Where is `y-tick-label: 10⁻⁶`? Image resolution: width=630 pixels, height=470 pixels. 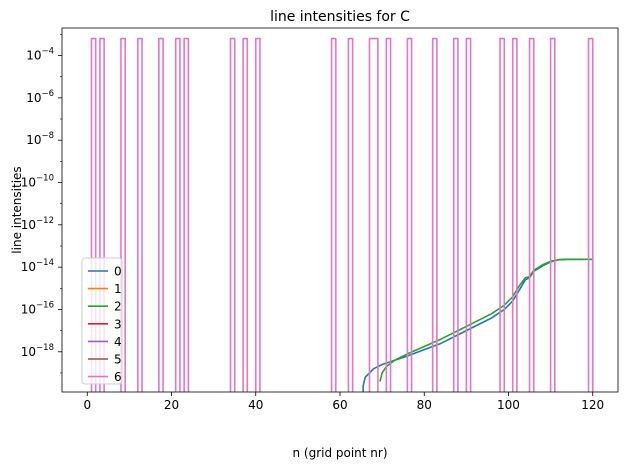
y-tick-label: 10⁻⁶ is located at coordinates (40, 97).